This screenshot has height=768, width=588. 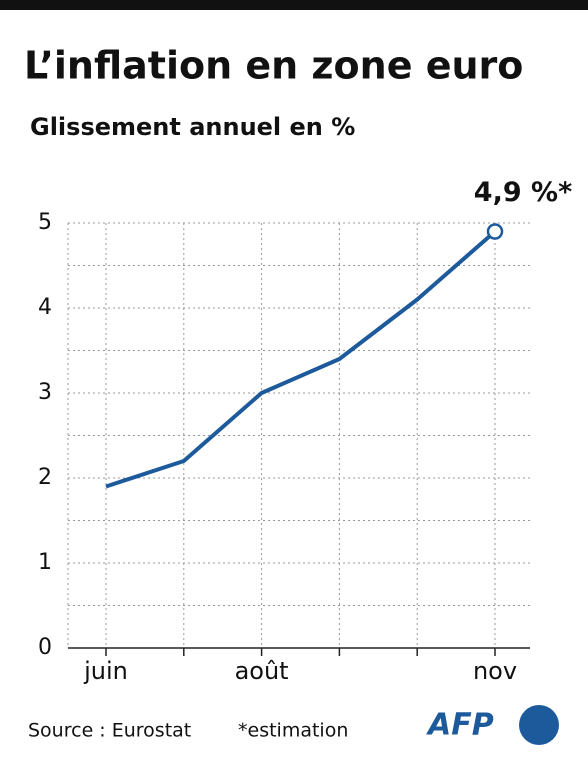 I want to click on x-tick-label: août, so click(x=262, y=671).